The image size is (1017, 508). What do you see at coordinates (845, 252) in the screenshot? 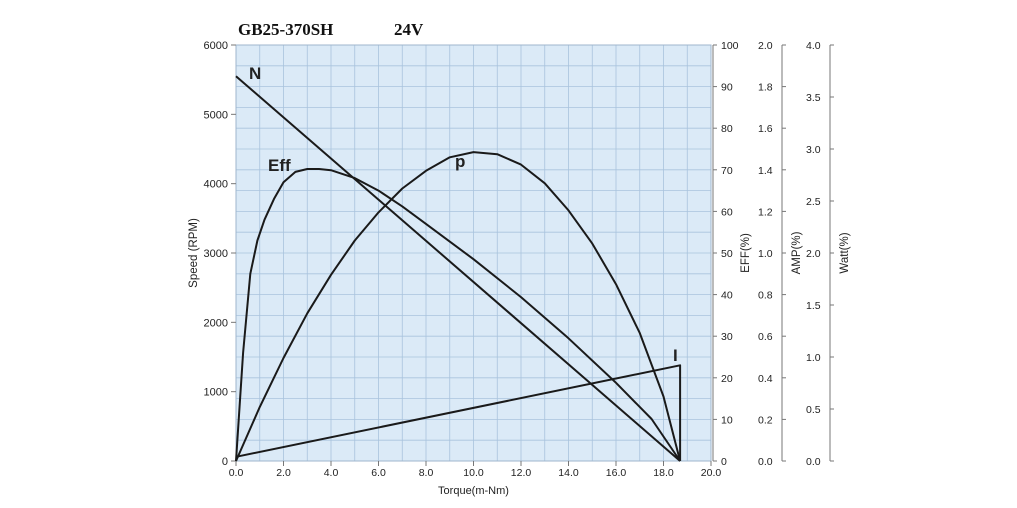
I see `watt-axis-label: Watt(%)` at bounding box center [845, 252].